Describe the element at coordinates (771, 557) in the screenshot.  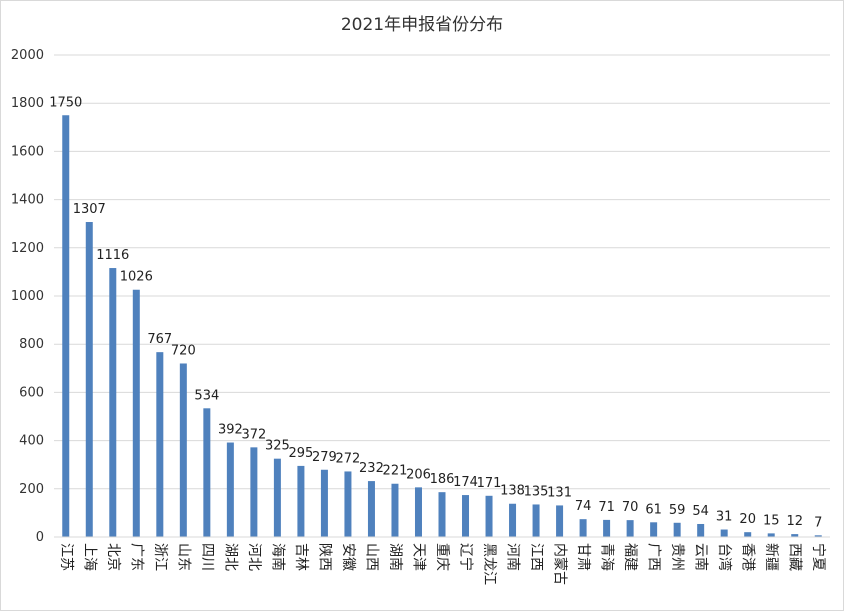
I see `x-tick-label: 新疆` at that location.